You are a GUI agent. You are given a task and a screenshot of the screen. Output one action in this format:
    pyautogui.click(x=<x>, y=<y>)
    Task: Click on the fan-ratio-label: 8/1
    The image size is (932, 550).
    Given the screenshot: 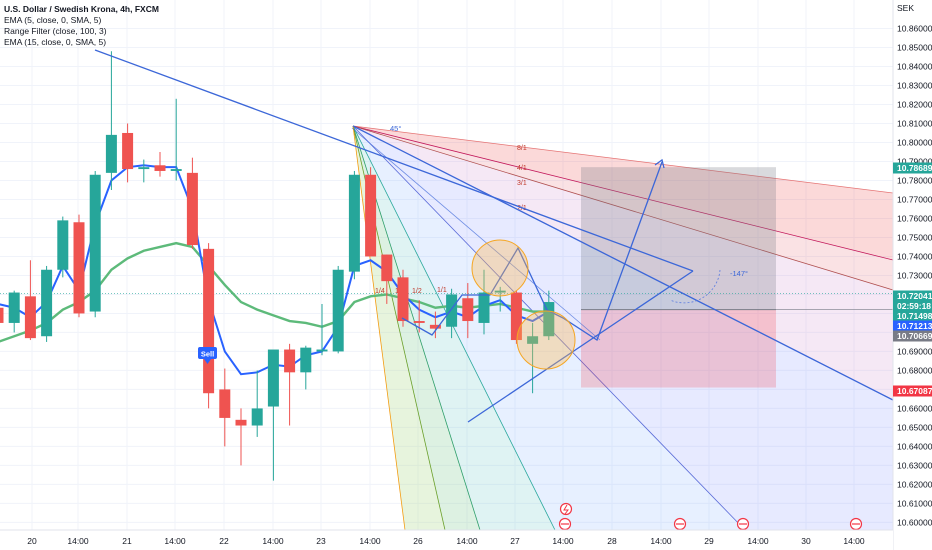 What is the action you would take?
    pyautogui.click(x=522, y=148)
    